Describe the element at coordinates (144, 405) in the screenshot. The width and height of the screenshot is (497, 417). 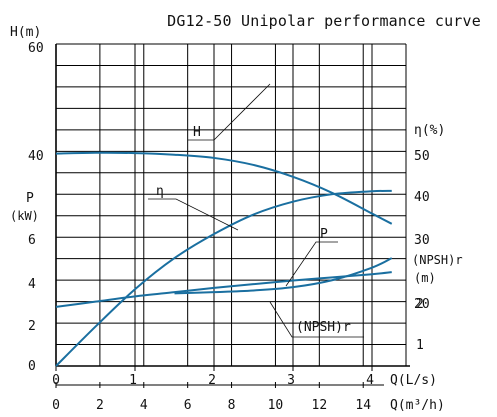
I see `x-secondary-tick-label: 4` at that location.